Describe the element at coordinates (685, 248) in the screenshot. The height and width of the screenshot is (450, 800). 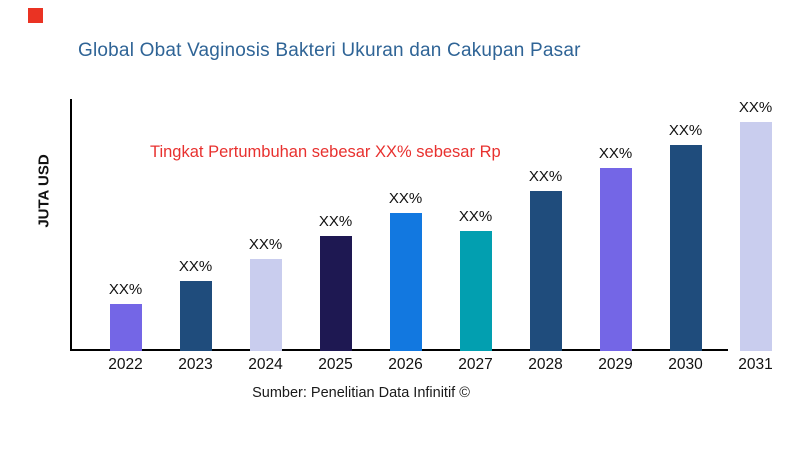
I see `bar-2030` at that location.